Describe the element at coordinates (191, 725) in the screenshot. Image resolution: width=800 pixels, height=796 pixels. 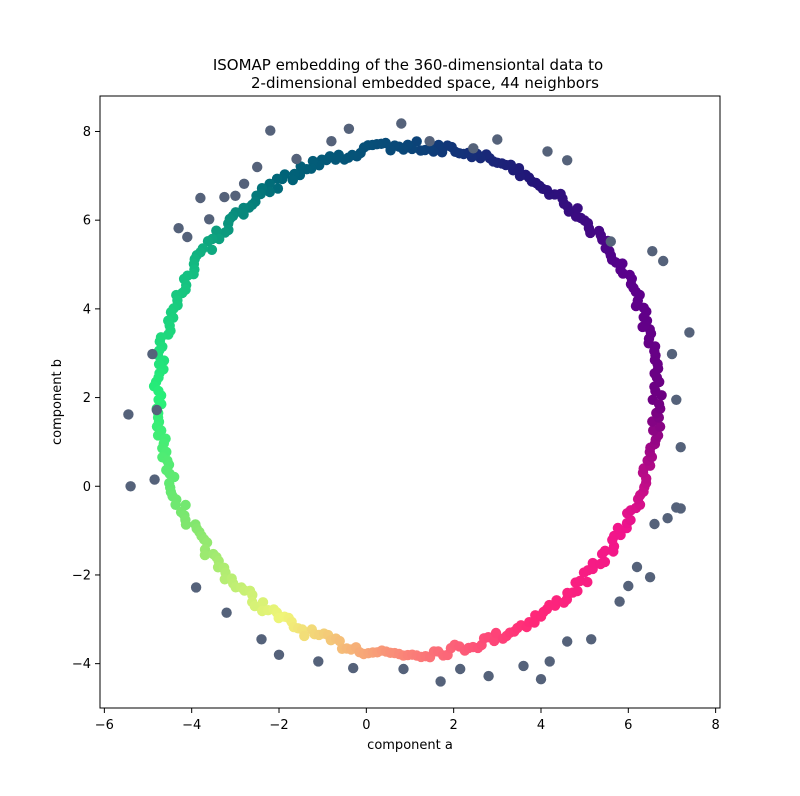
I see `x-tick-label: −4` at that location.